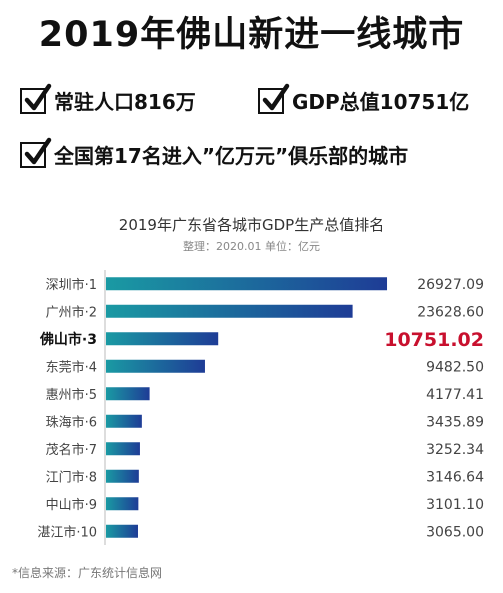 The height and width of the screenshot is (593, 503). What do you see at coordinates (71, 422) in the screenshot?
I see `category-label: 珠海市·6` at bounding box center [71, 422].